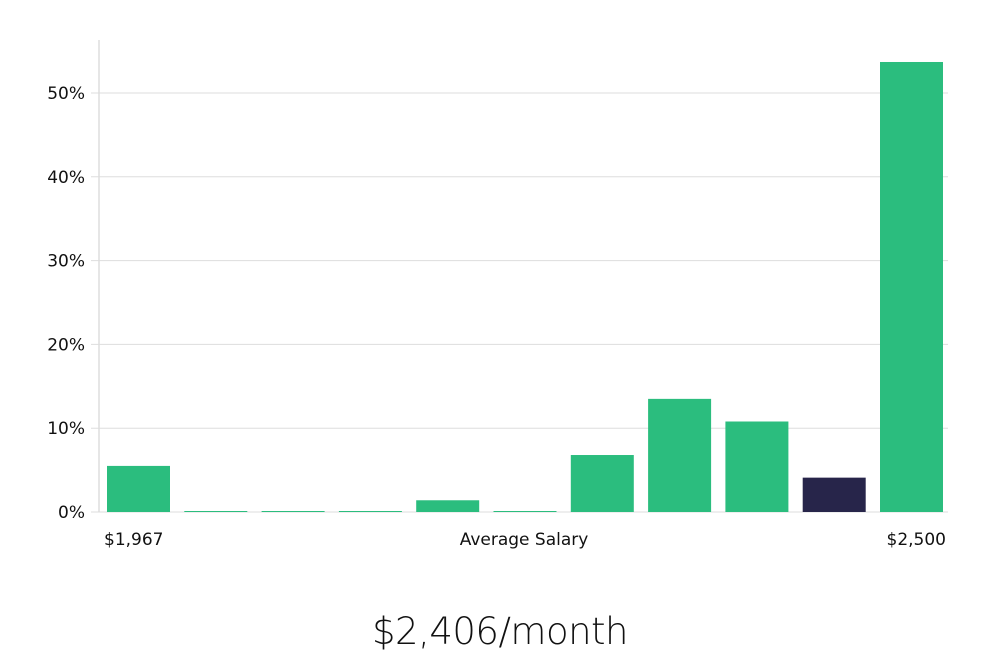  Describe the element at coordinates (66, 429) in the screenshot. I see `y-tick-label: 10%` at that location.